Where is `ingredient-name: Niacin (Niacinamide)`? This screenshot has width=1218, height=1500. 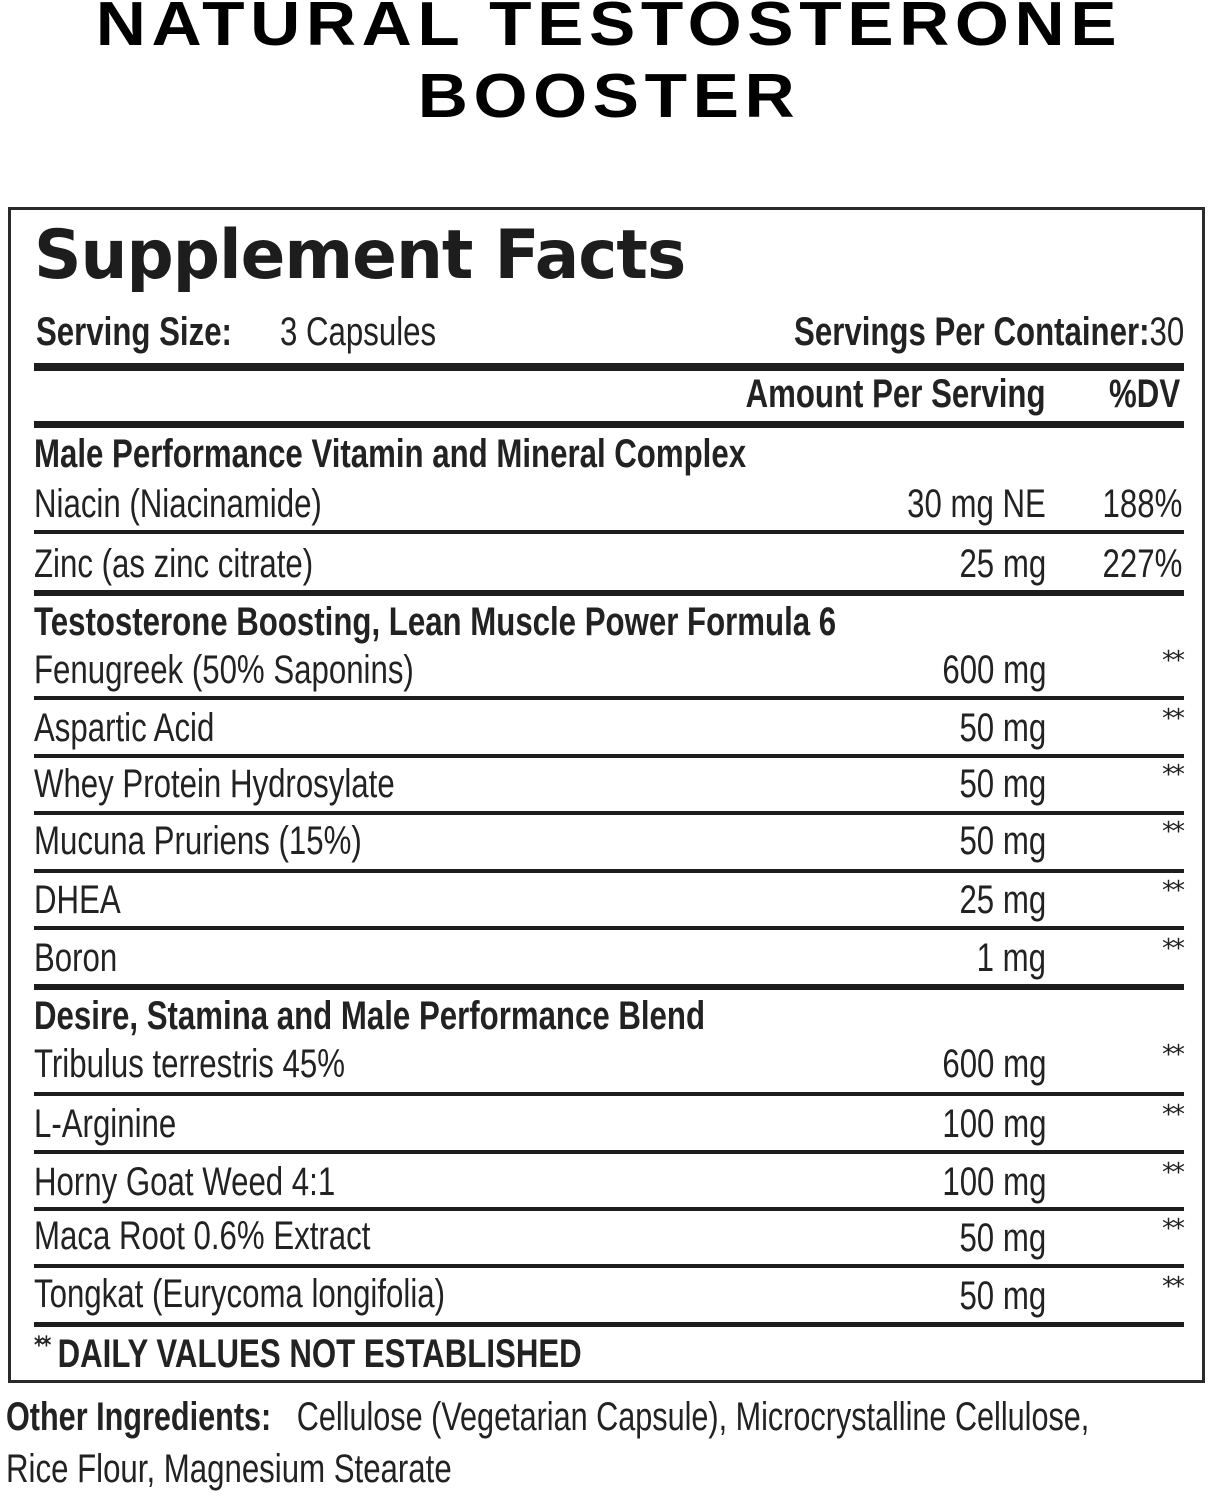 ingredient-name: Niacin (Niacinamide) is located at coordinates (178, 504).